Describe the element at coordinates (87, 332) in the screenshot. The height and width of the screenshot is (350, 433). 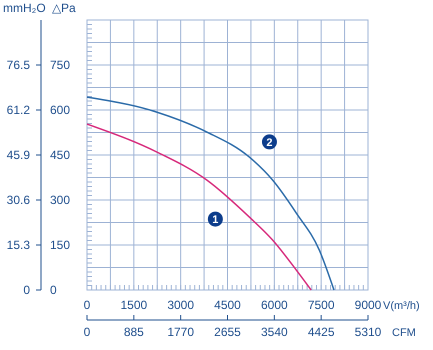
I see `x2-tick-label: 0` at that location.